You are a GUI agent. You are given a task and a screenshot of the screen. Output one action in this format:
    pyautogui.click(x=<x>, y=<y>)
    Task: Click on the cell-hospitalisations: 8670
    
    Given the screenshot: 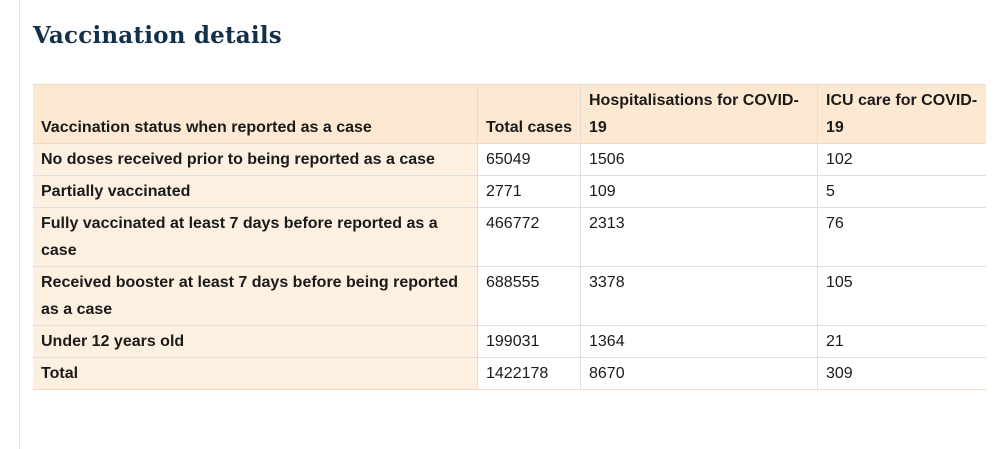 What is the action you would take?
    pyautogui.click(x=699, y=373)
    